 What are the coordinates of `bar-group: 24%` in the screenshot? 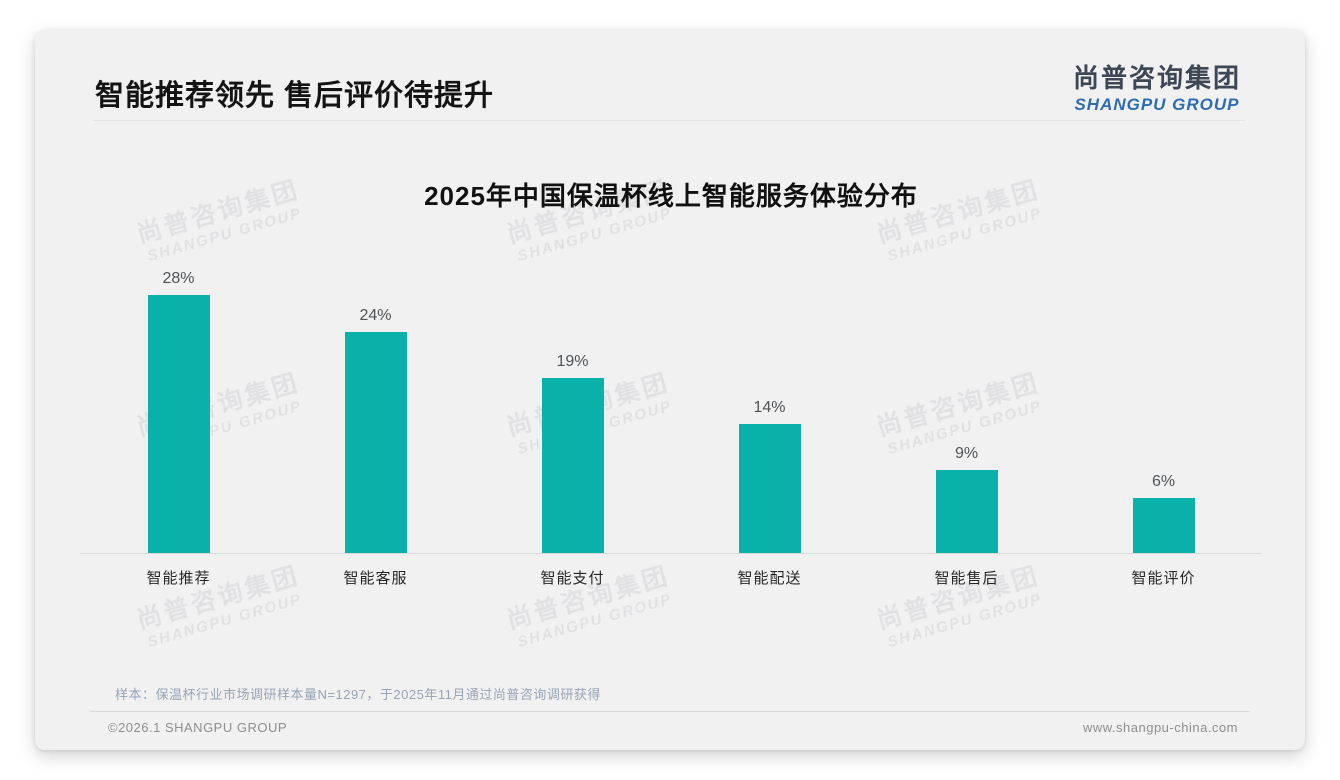 It's located at (375, 411).